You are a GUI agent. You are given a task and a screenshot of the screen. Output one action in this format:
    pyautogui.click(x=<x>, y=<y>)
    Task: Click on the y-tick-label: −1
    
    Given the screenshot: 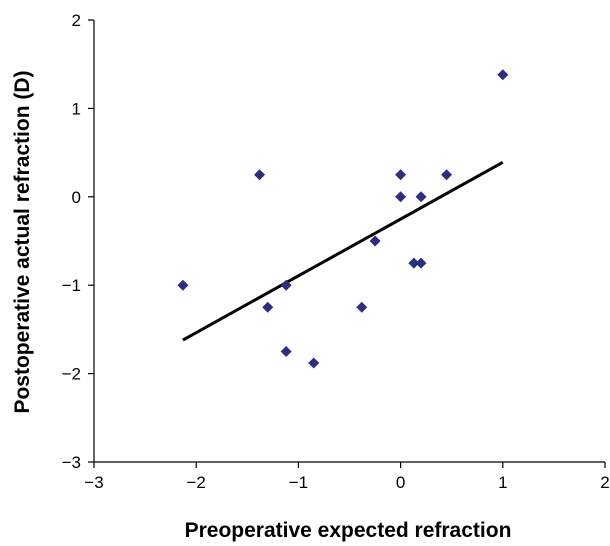 What is the action you would take?
    pyautogui.click(x=71, y=285)
    